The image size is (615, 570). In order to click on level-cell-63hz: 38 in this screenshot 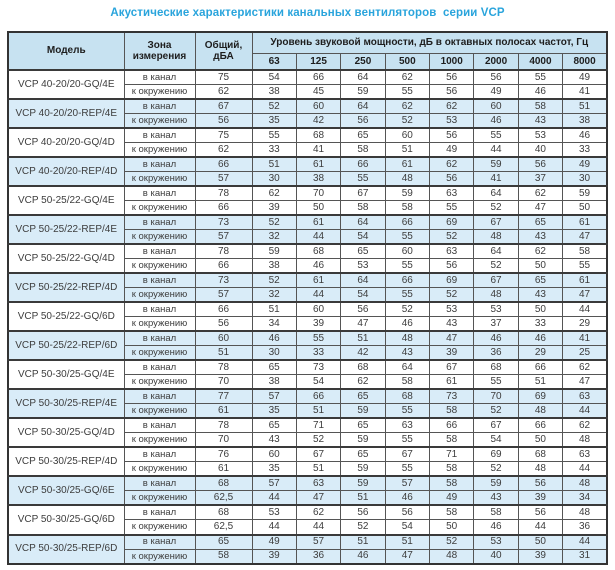, I will do `click(274, 382)`.